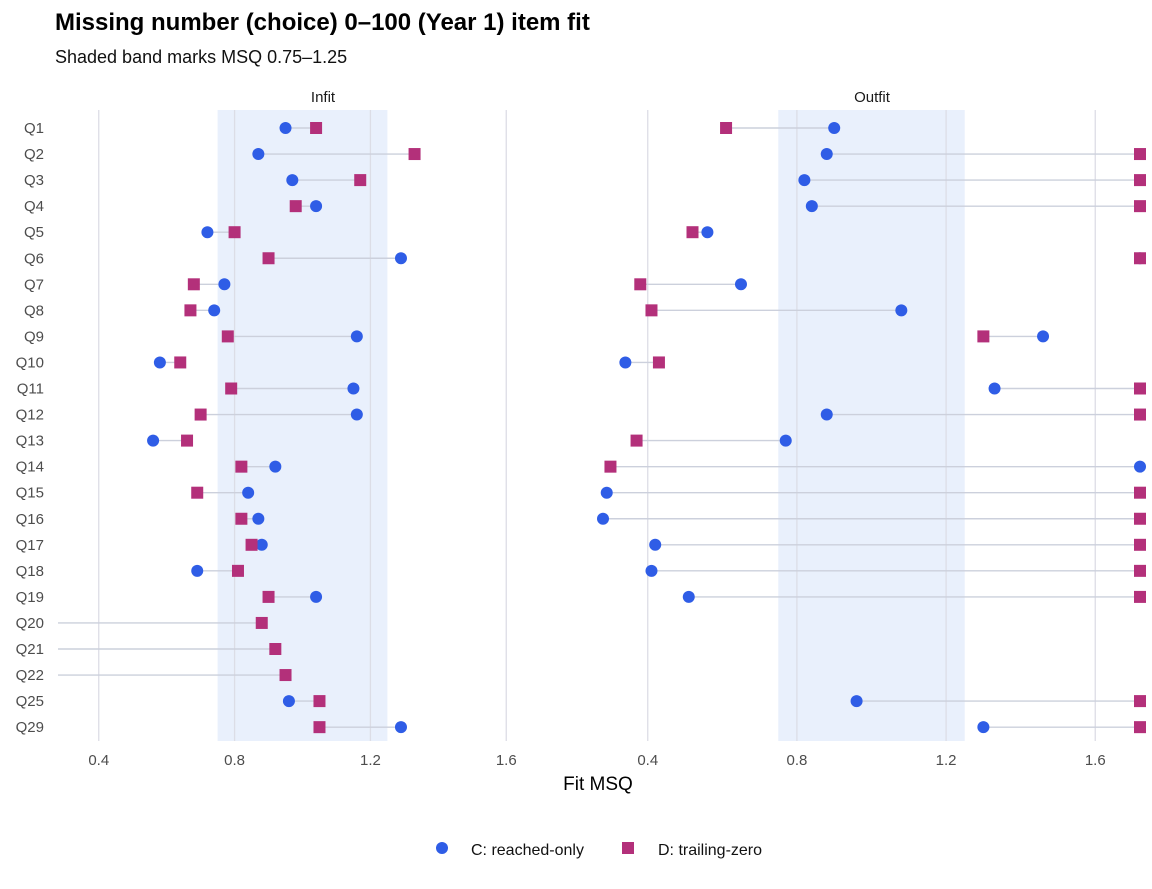 Image resolution: width=1152 pixels, height=889 pixels. I want to click on point-reached-only-q6, so click(400, 258).